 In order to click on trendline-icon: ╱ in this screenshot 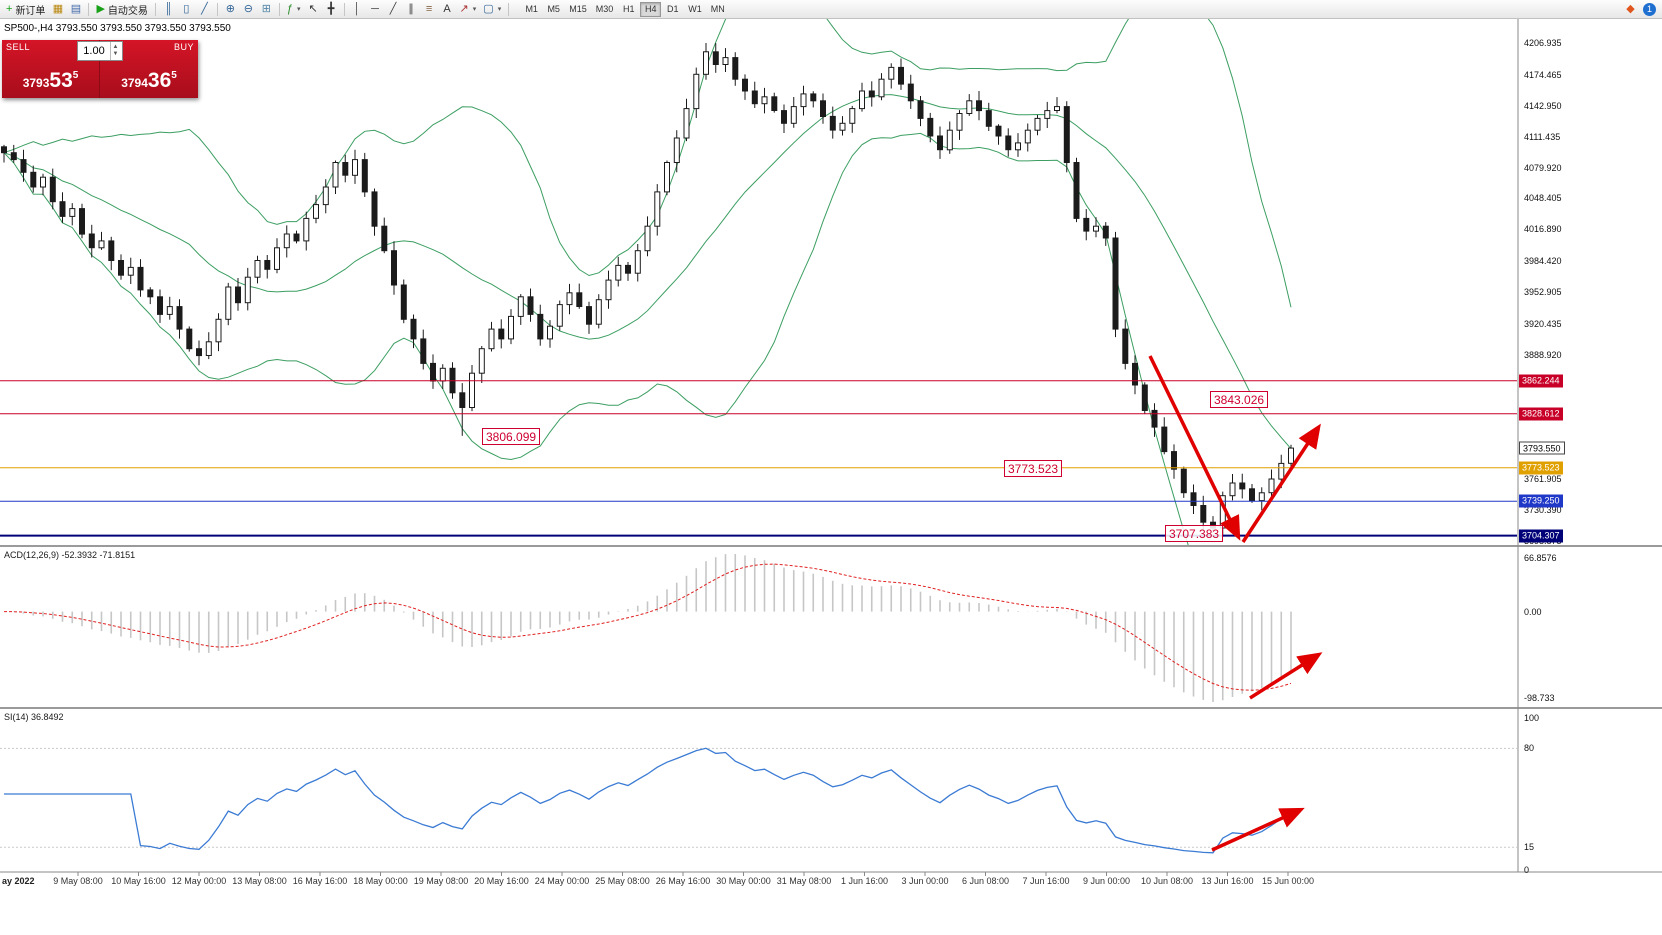, I will do `click(393, 9)`.